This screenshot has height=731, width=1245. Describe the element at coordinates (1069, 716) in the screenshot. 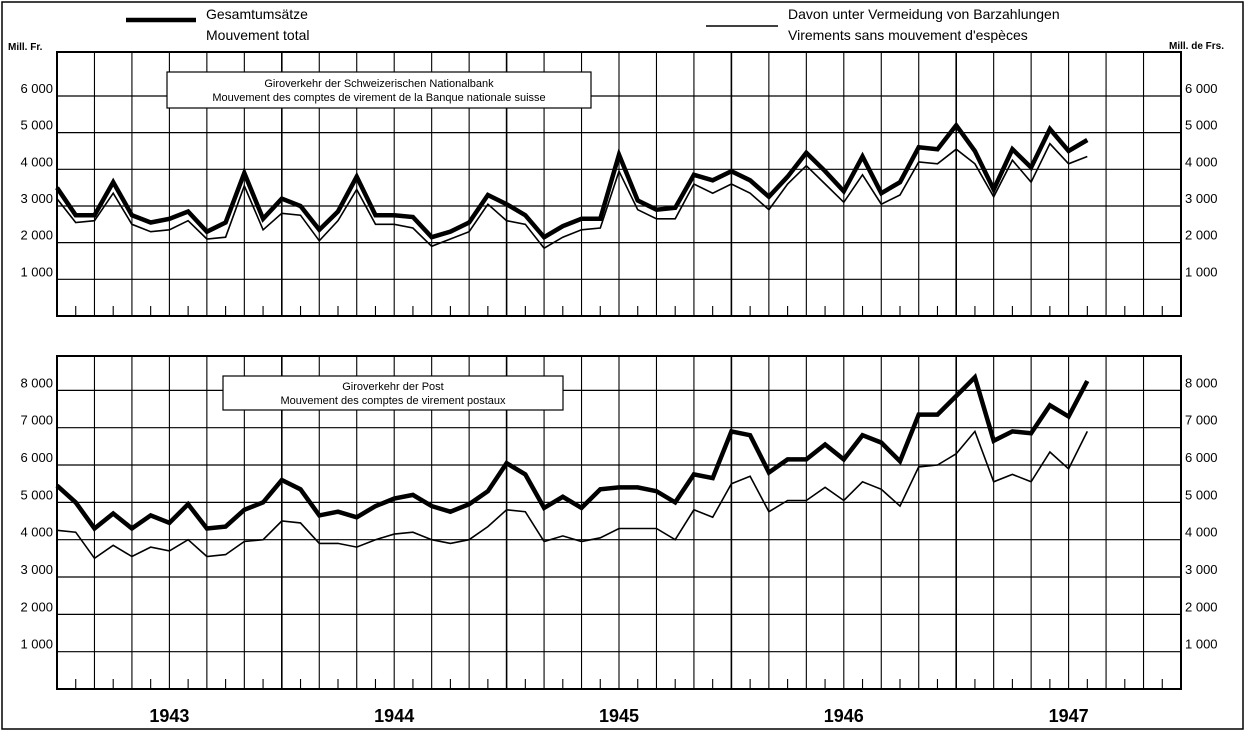

I see `year-label: 1947` at that location.